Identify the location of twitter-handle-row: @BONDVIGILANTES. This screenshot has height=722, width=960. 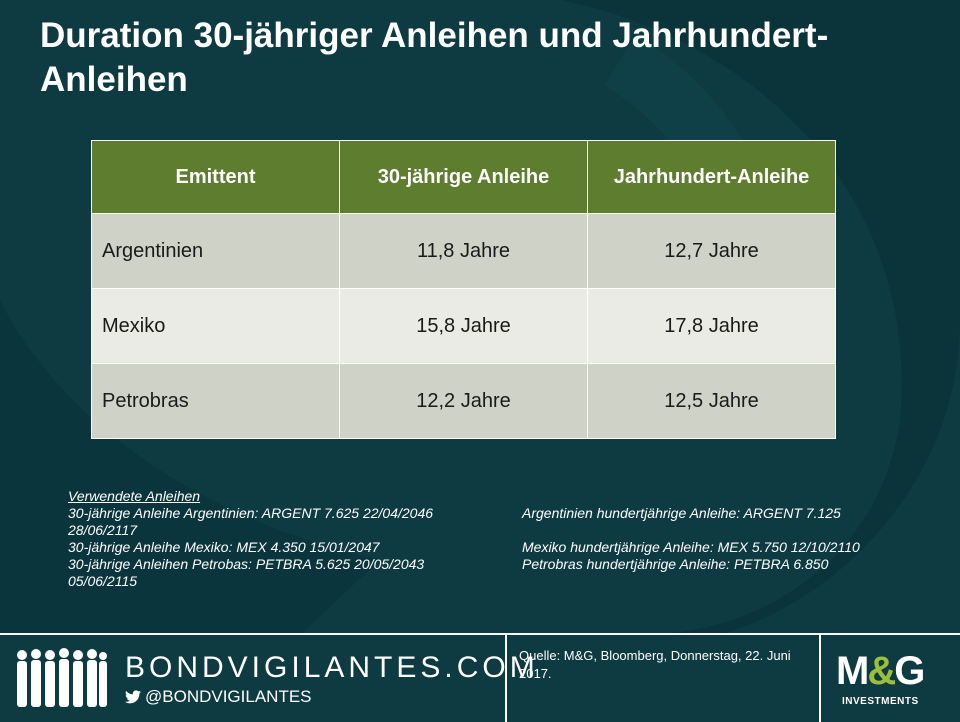
(218, 697).